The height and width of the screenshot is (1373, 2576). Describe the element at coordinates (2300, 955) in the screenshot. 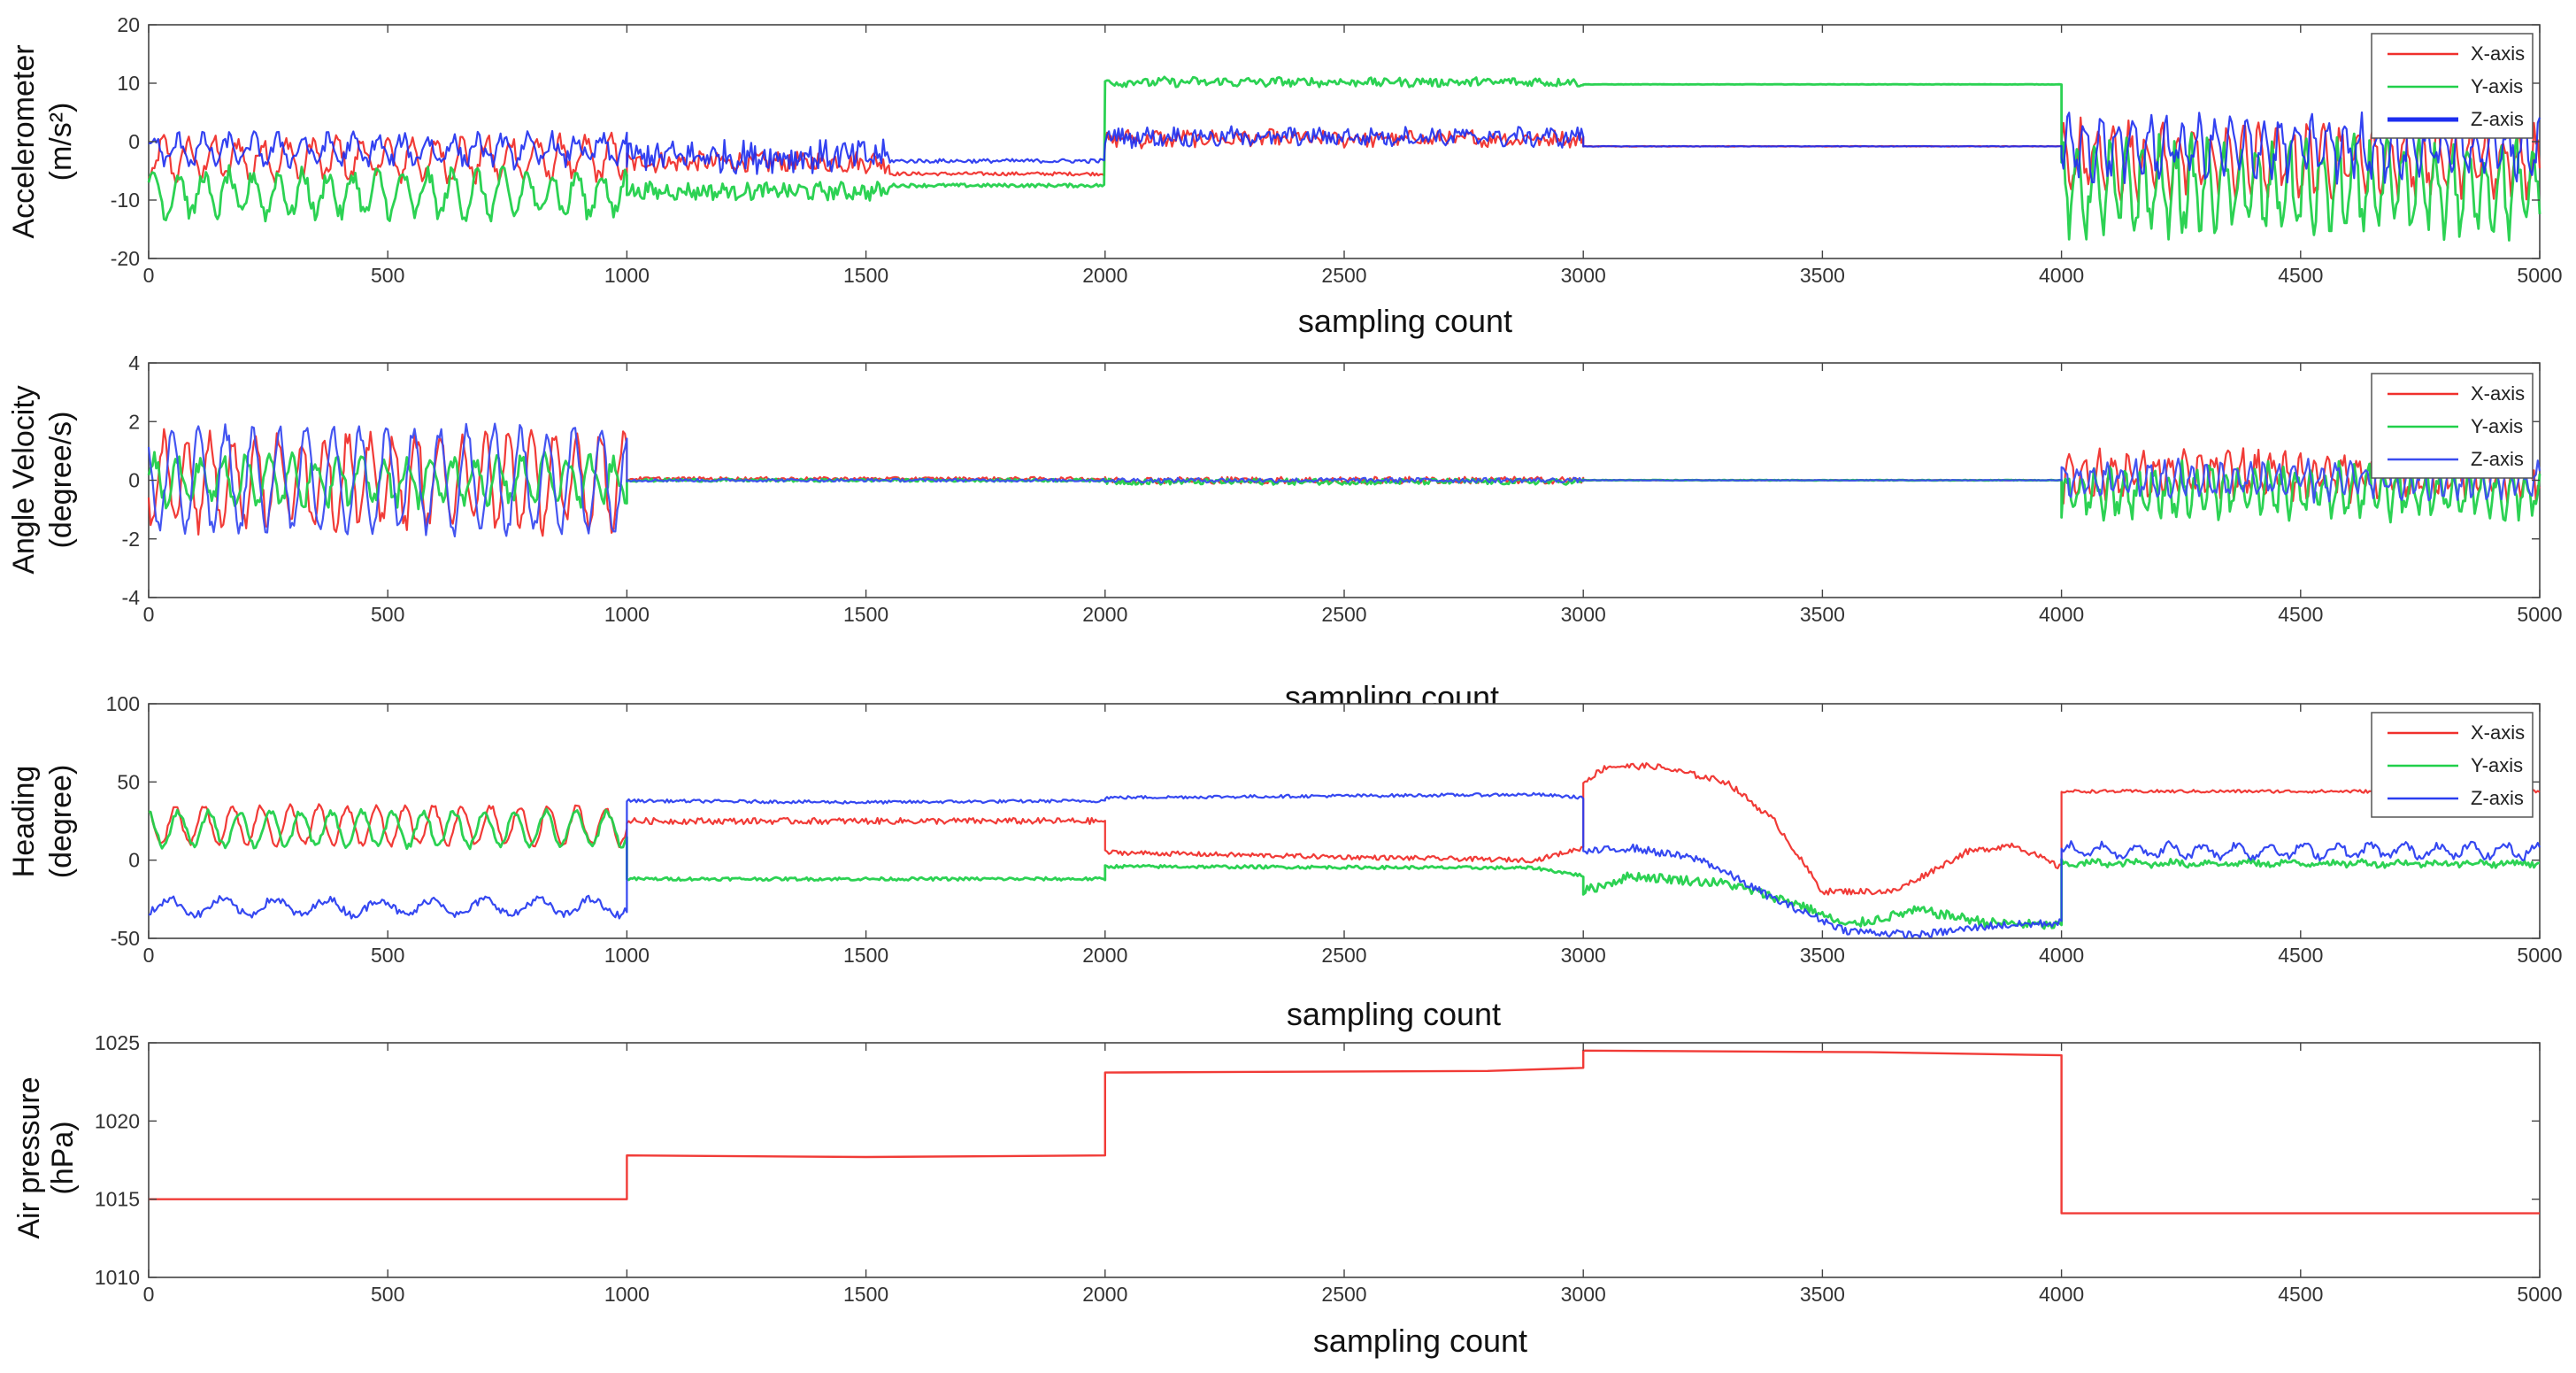

I see `heading-xtick-label: 4500` at that location.